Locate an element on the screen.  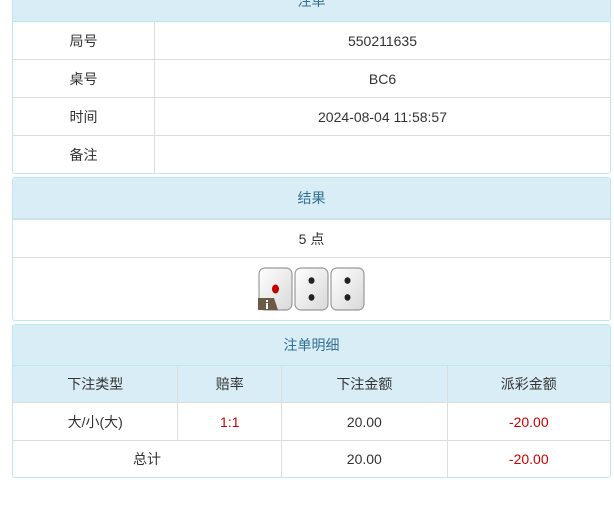
result-text: 5 点 is located at coordinates (311, 238).